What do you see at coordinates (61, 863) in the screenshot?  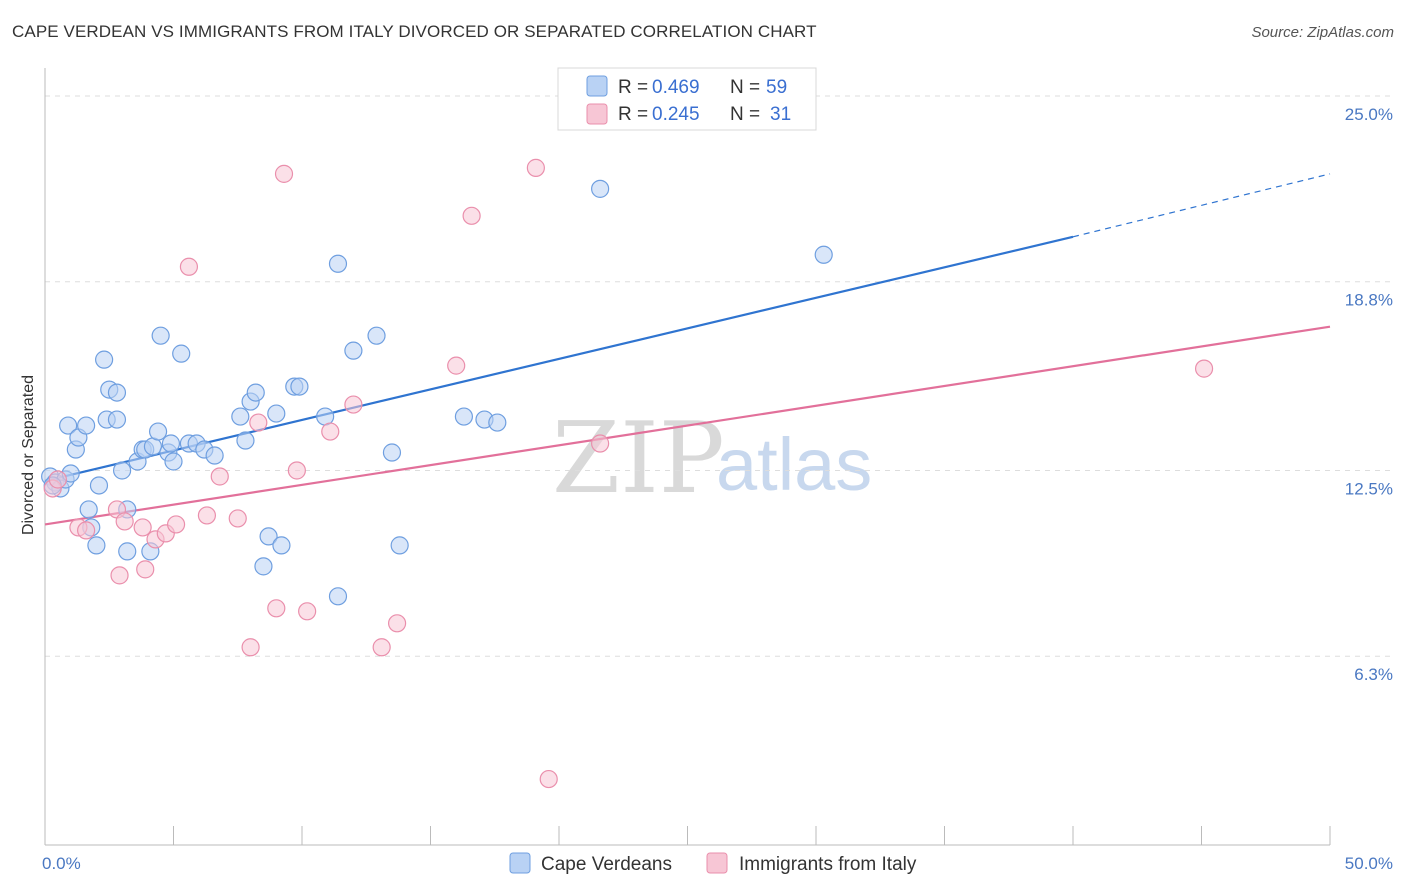 I see `x-tick-label: 0.0%` at bounding box center [61, 863].